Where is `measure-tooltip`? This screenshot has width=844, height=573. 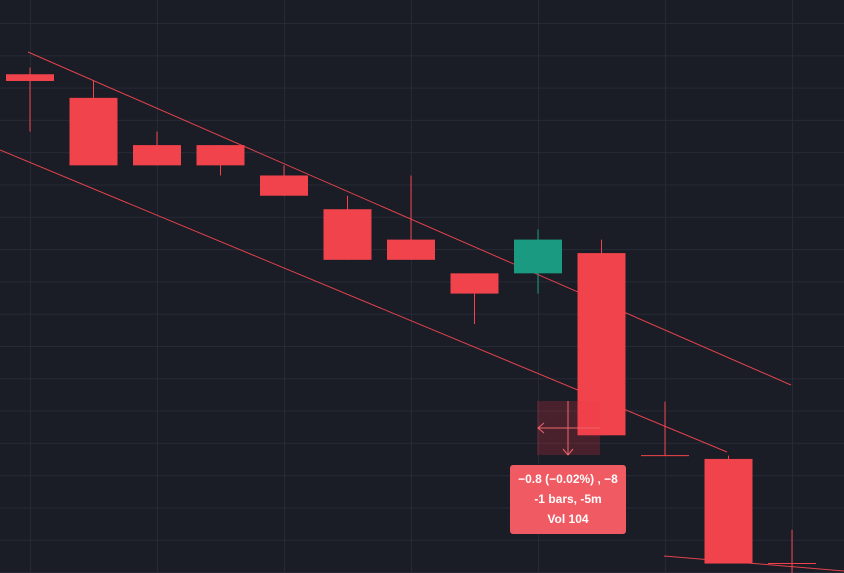 measure-tooltip is located at coordinates (568, 499).